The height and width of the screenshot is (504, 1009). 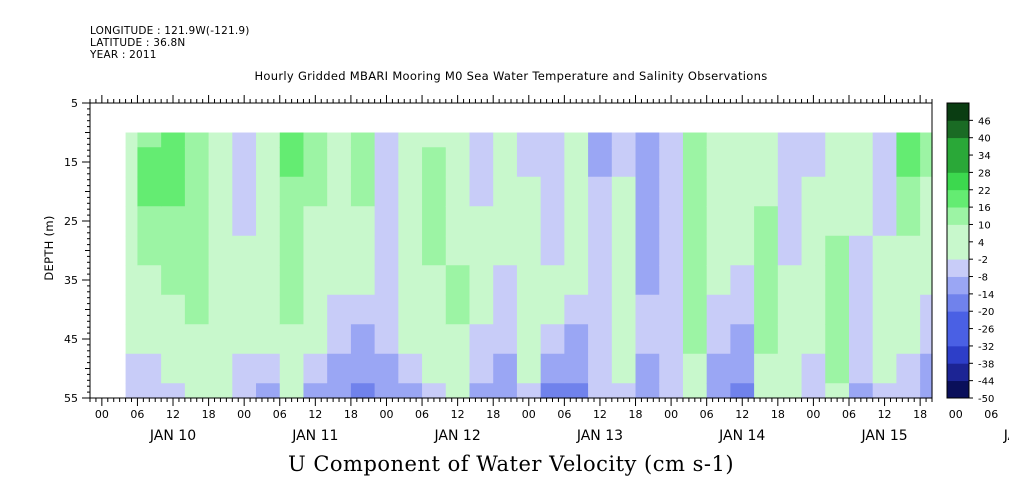 What do you see at coordinates (984, 208) in the screenshot?
I see `colorbar-label: 16` at bounding box center [984, 208].